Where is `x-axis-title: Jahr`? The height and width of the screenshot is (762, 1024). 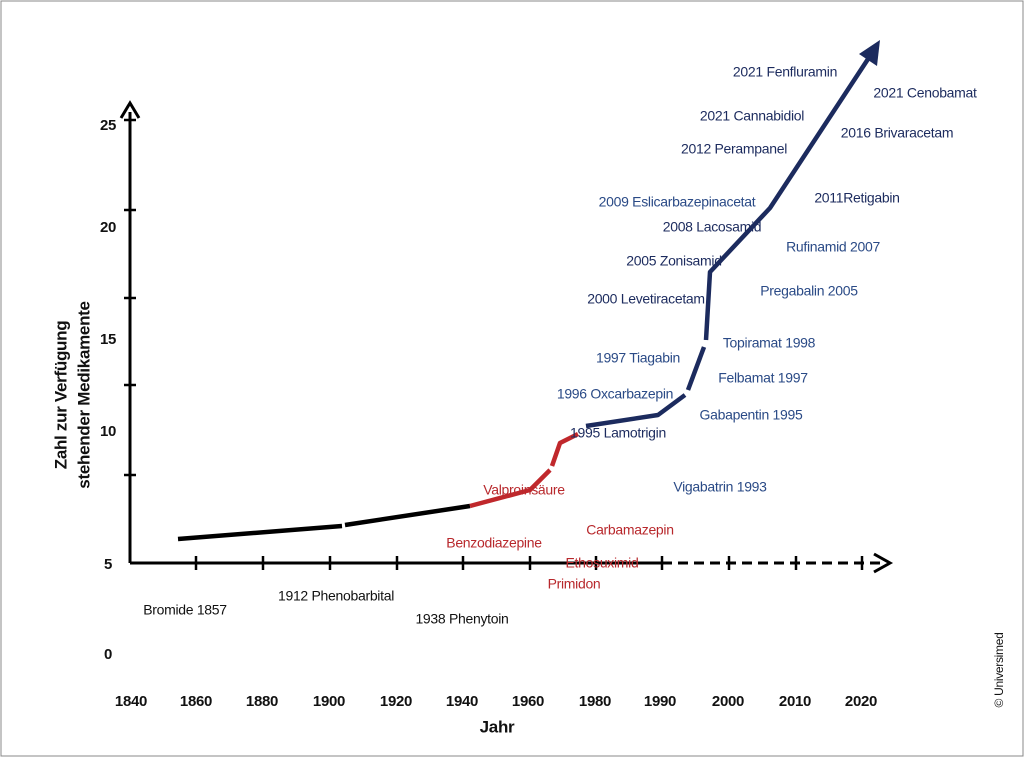
x-axis-title: Jahr is located at coordinates (497, 726).